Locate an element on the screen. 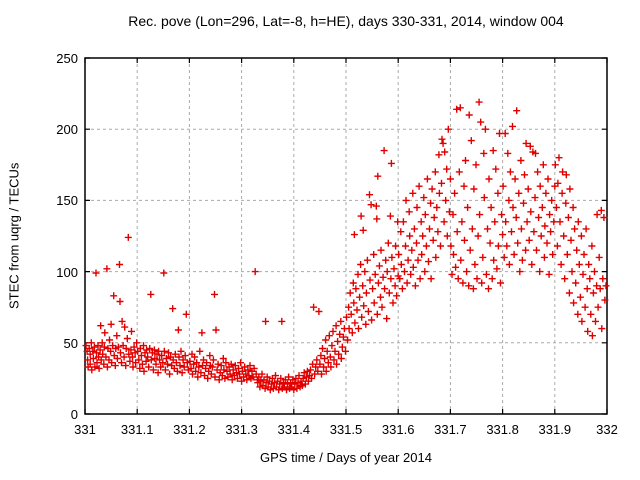 The image size is (640, 480). x-tick-label: 332 is located at coordinates (607, 429).